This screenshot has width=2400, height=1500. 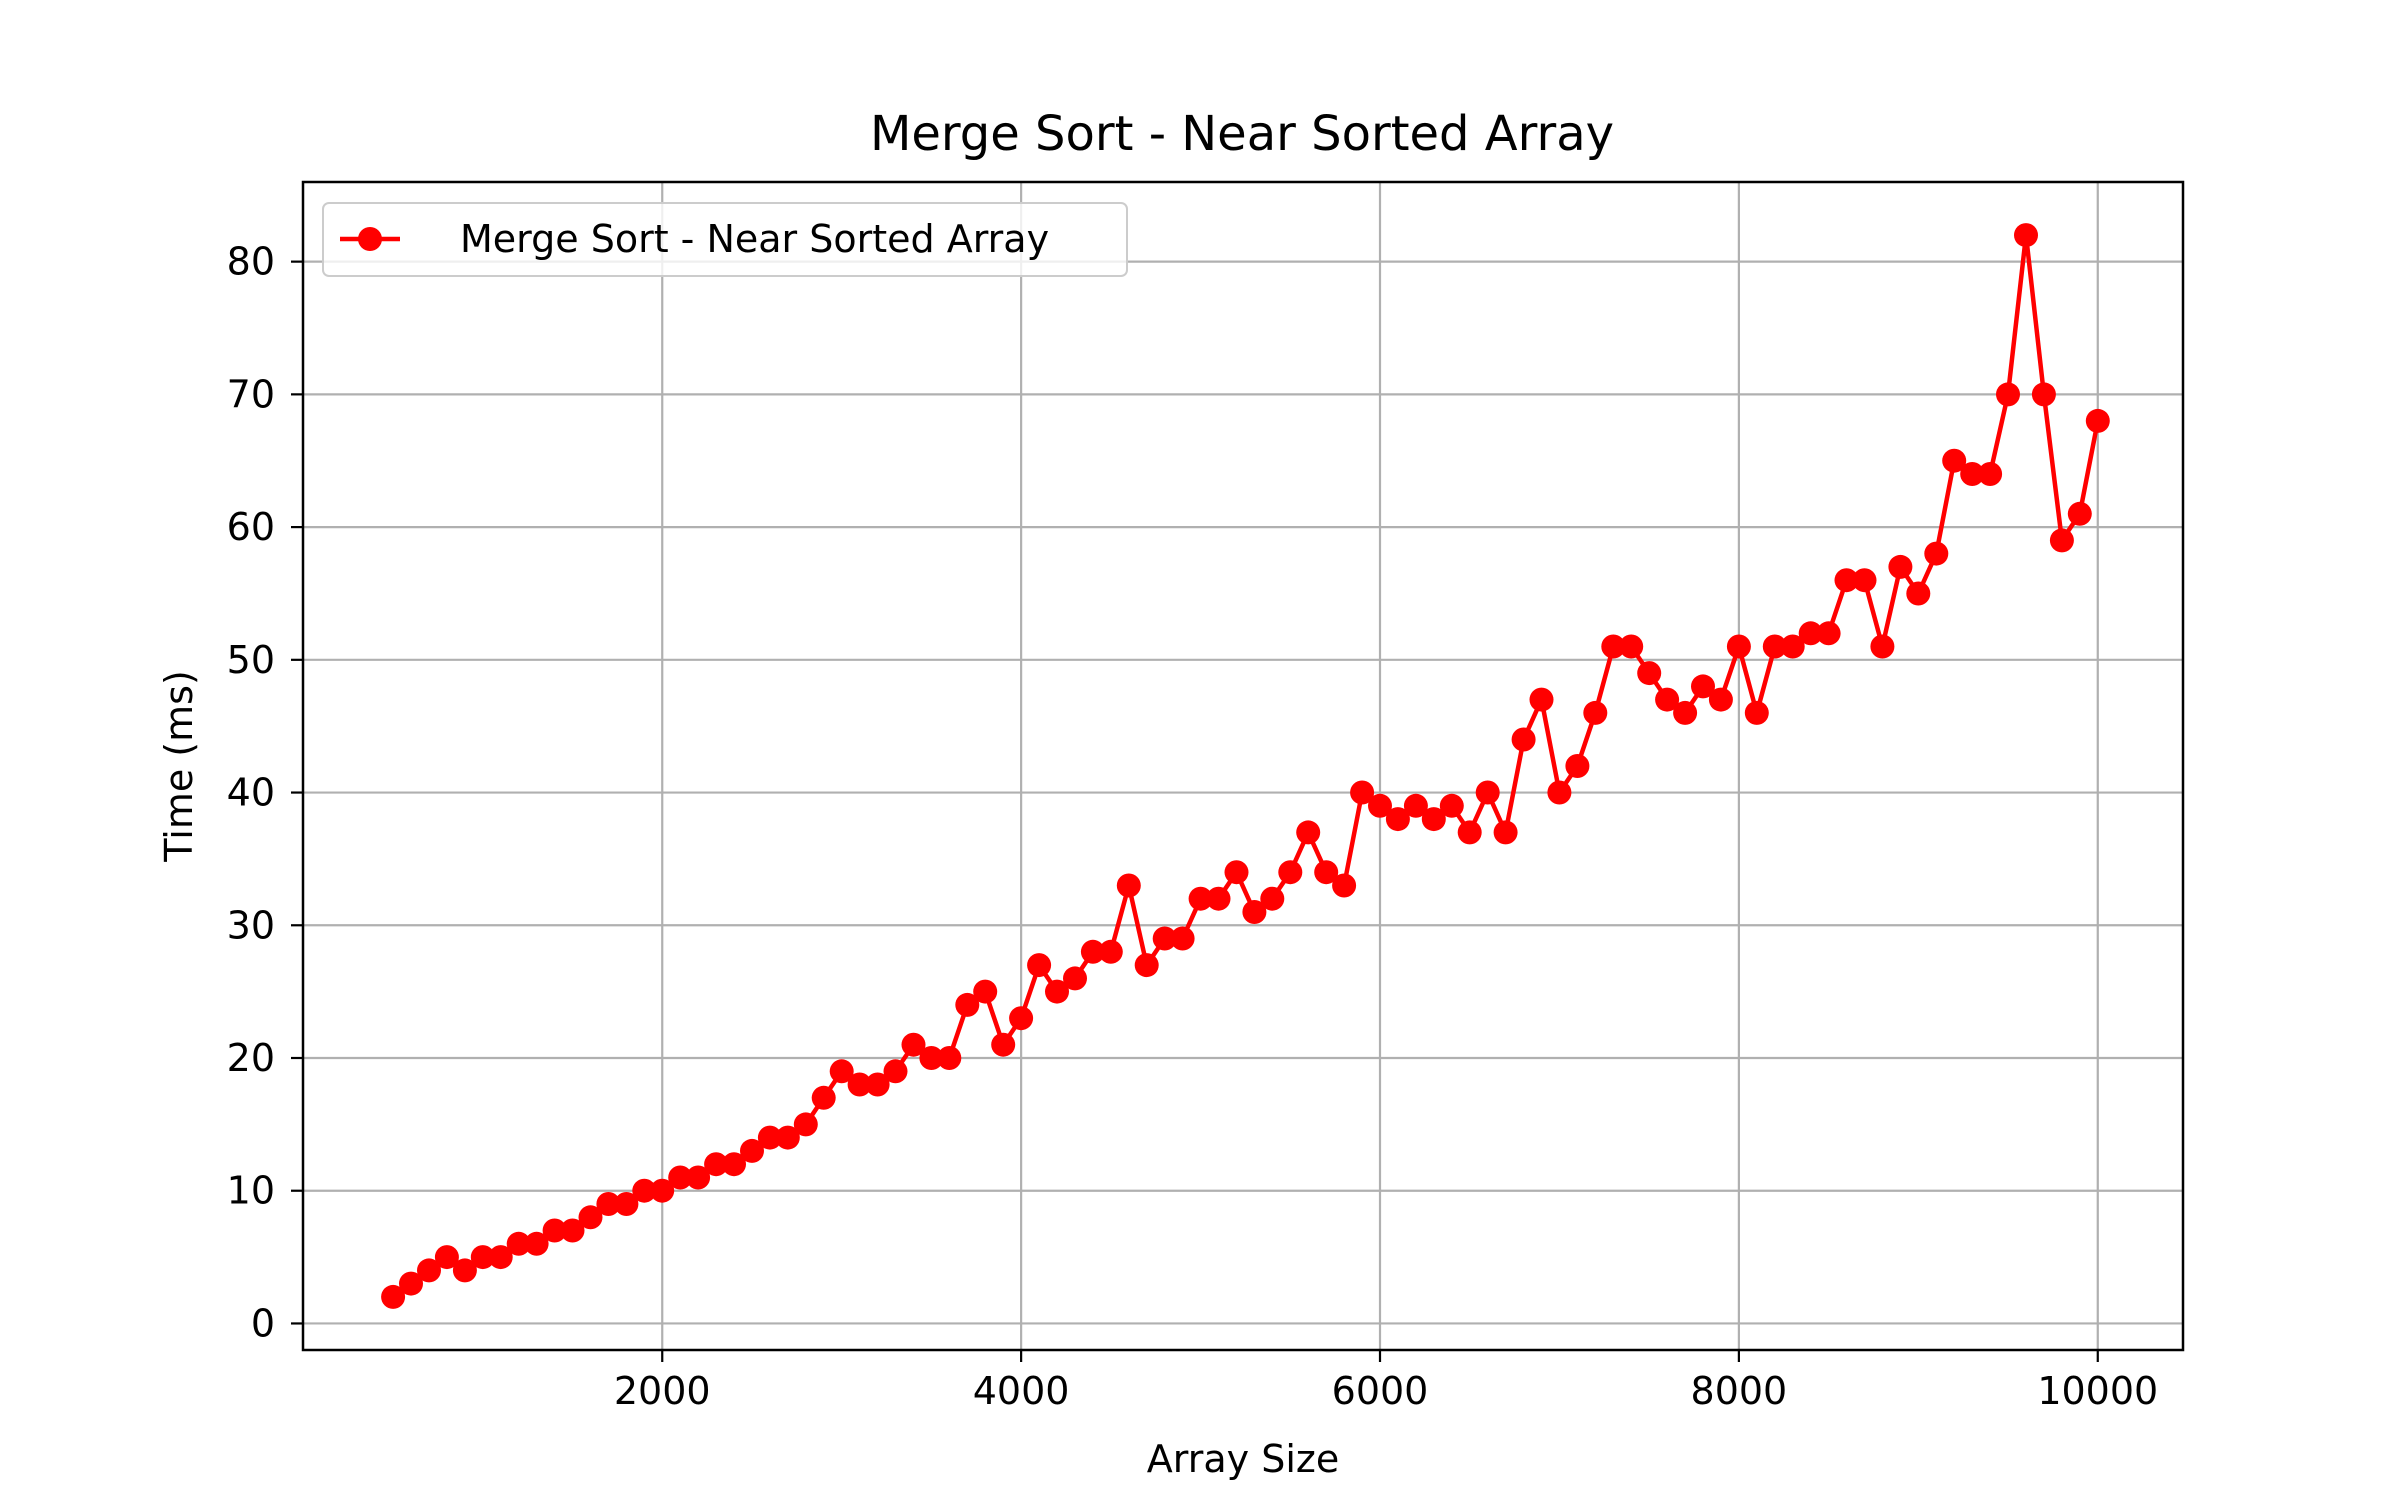 What do you see at coordinates (1242, 134) in the screenshot?
I see `chart-title: Merge Sort - Near Sorted Array` at bounding box center [1242, 134].